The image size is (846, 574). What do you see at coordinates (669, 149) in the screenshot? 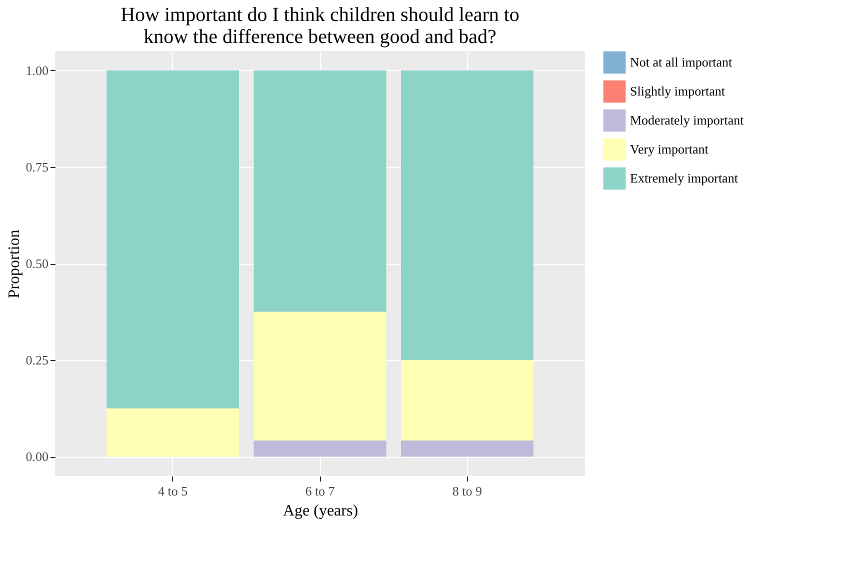
I see `legend-label: Very important` at bounding box center [669, 149].